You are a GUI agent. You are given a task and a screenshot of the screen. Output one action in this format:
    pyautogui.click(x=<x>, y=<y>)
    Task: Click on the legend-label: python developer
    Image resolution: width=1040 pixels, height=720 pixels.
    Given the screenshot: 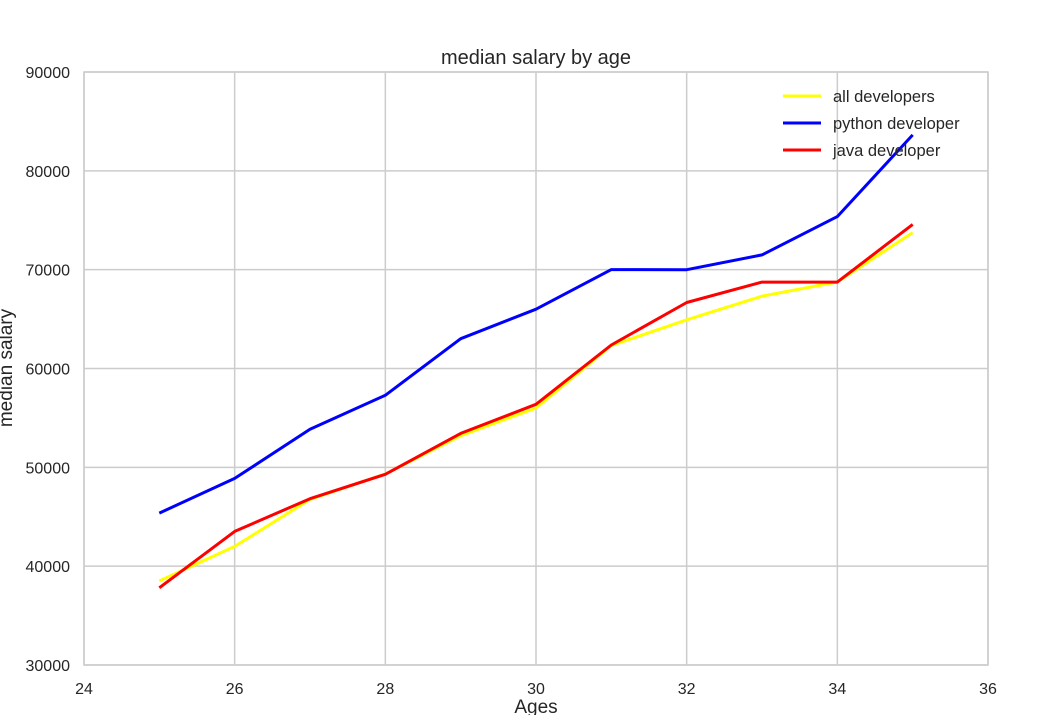 What is the action you would take?
    pyautogui.click(x=896, y=124)
    